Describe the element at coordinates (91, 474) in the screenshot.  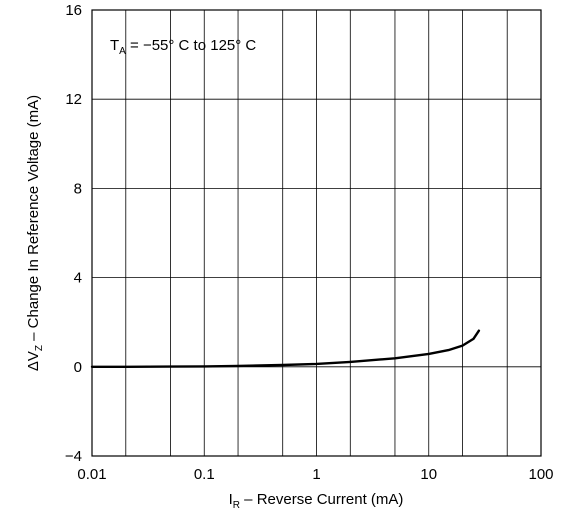
I see `x-tick-label: 0.01` at that location.